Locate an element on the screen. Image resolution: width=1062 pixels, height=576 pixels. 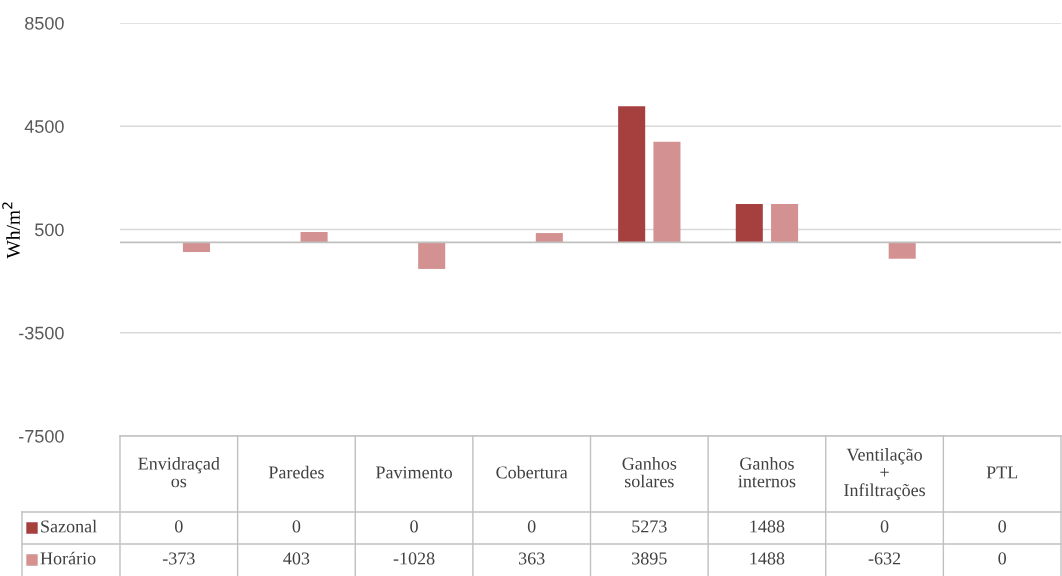
x-tick-label: Envidraçad os is located at coordinates (179, 472).